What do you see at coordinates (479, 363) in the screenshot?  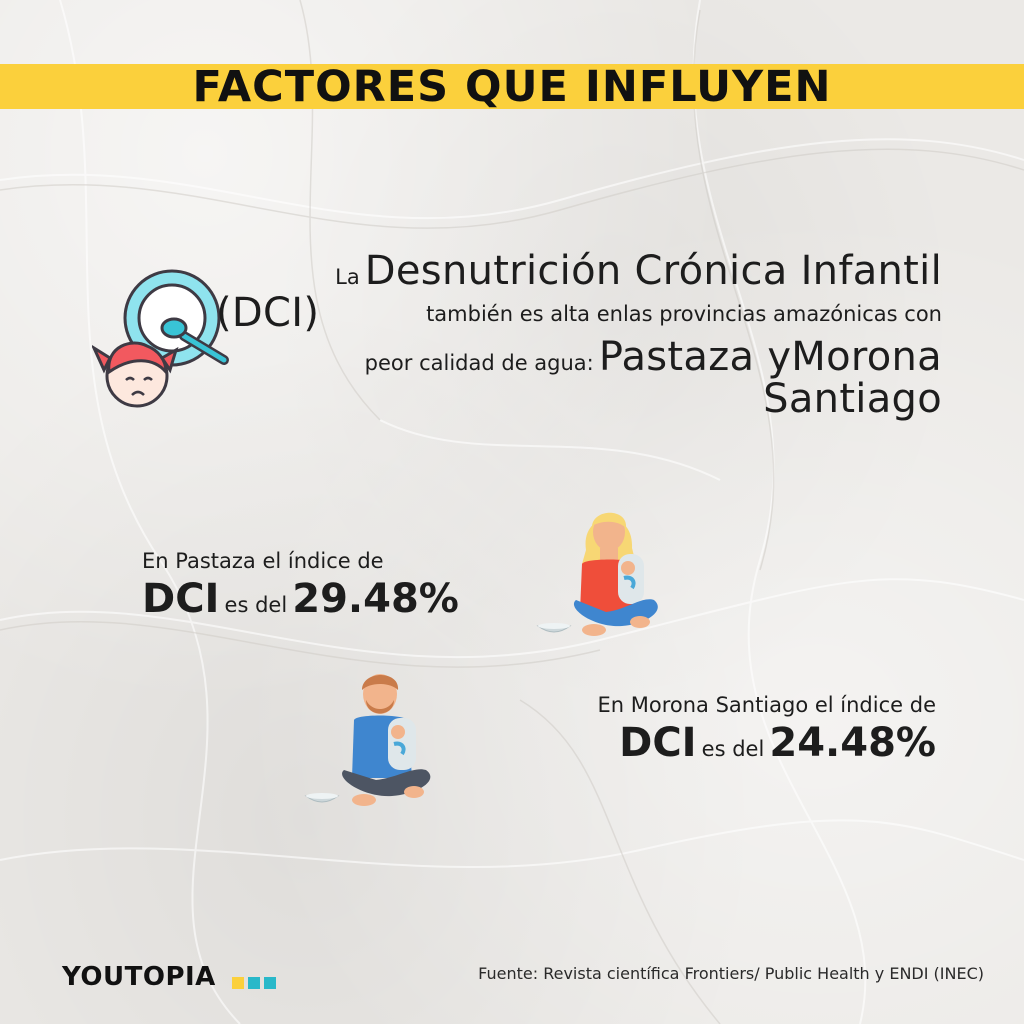 I see `statement-text-2: peor calidad de agua:` at bounding box center [479, 363].